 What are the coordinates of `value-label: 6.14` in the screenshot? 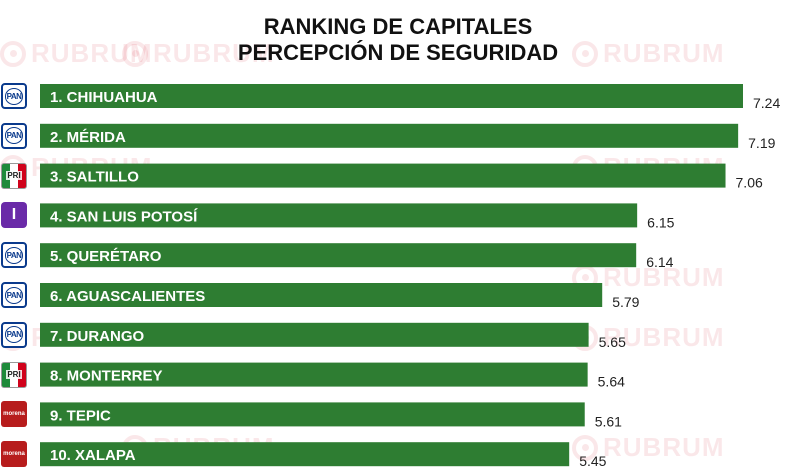 It's located at (659, 262).